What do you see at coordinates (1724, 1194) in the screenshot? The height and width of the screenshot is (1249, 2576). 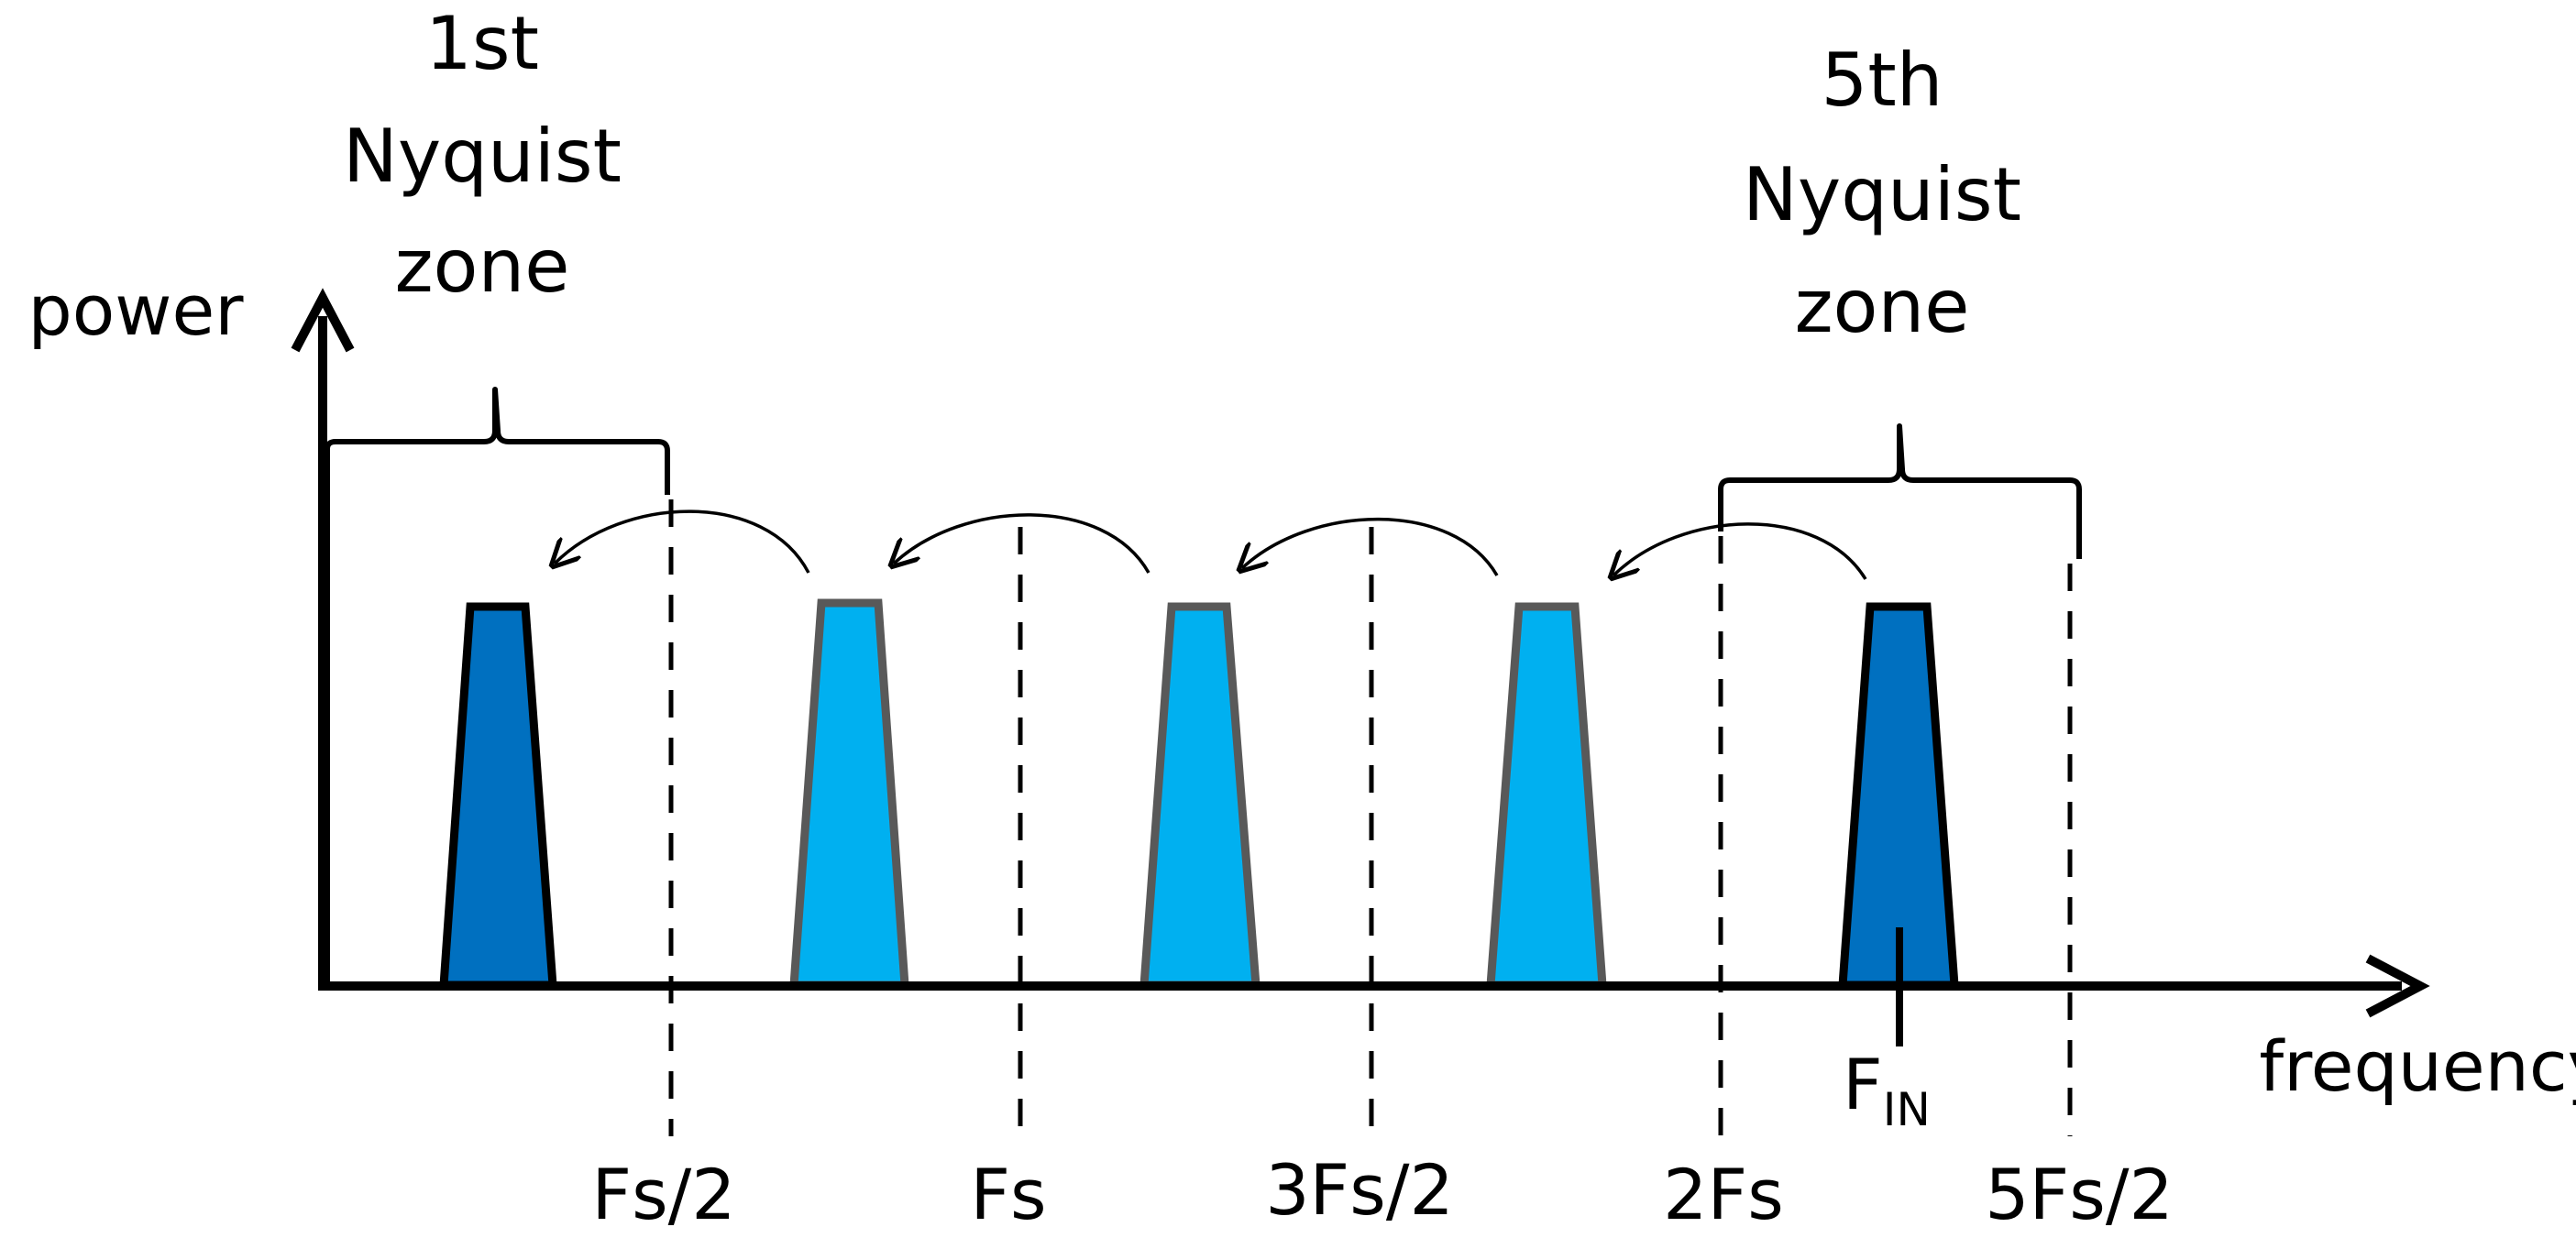 I see `tick-label-2fs: 2Fs` at bounding box center [1724, 1194].